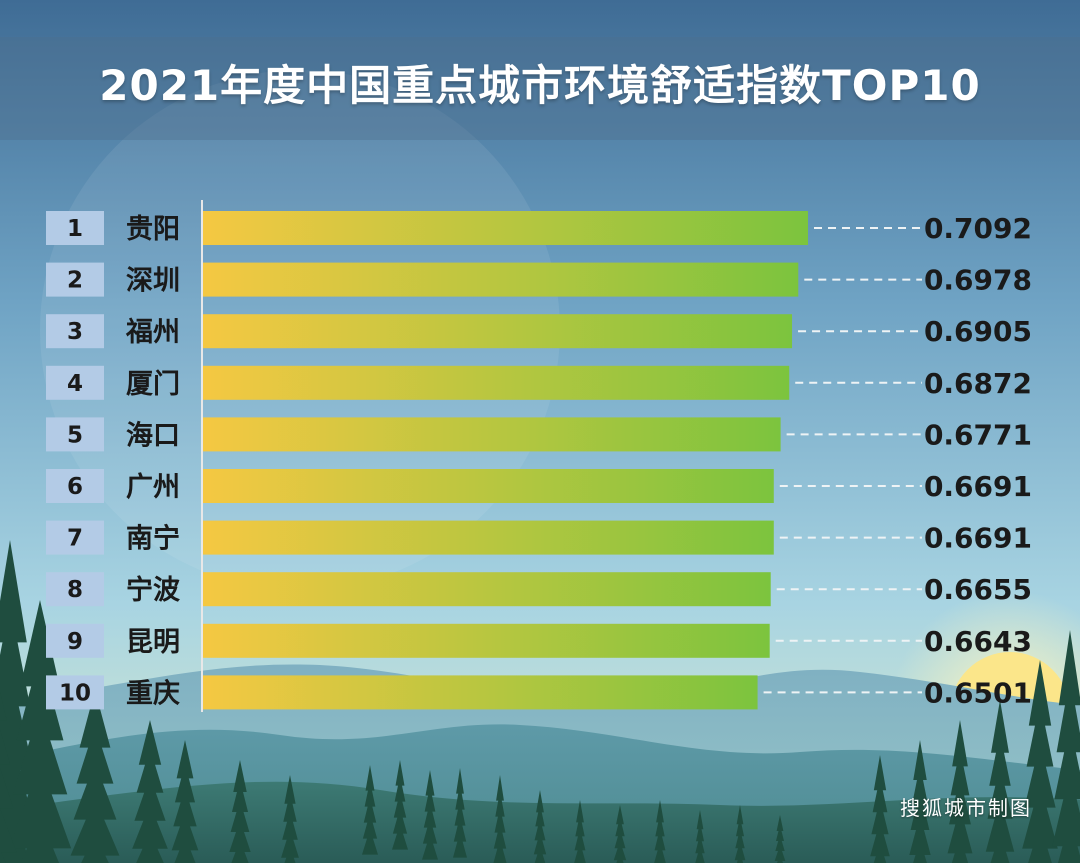 Image resolution: width=1080 pixels, height=863 pixels. Describe the element at coordinates (153, 642) in the screenshot. I see `category-label: 昆明` at that location.